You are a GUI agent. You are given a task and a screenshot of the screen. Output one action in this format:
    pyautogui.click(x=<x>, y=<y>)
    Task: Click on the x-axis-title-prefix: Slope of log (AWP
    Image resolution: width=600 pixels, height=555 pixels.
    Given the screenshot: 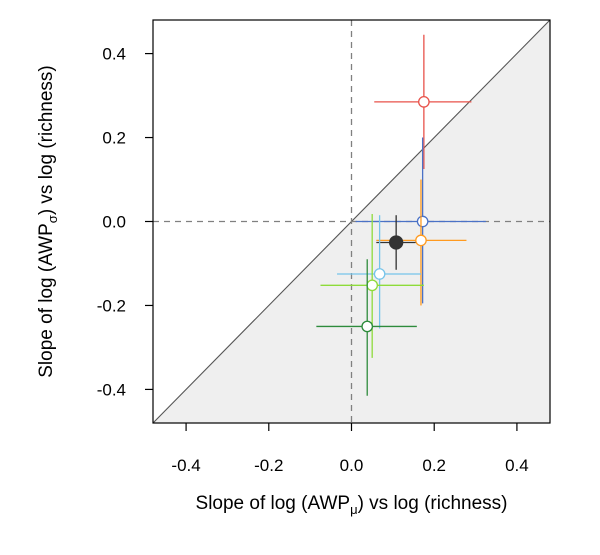 What is the action you would take?
    pyautogui.click(x=273, y=503)
    